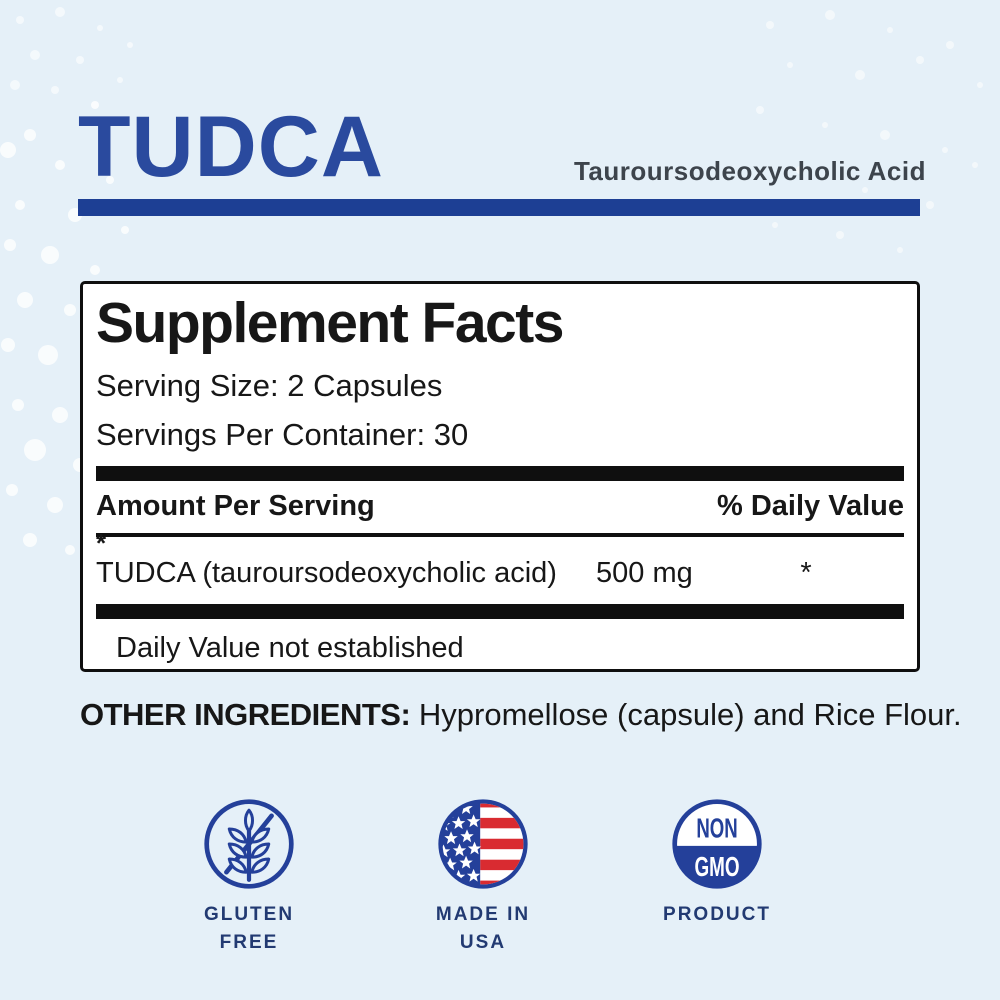 The height and width of the screenshot is (1000, 1000). What do you see at coordinates (810, 505) in the screenshot?
I see `daily-value-header: % Daily Value` at bounding box center [810, 505].